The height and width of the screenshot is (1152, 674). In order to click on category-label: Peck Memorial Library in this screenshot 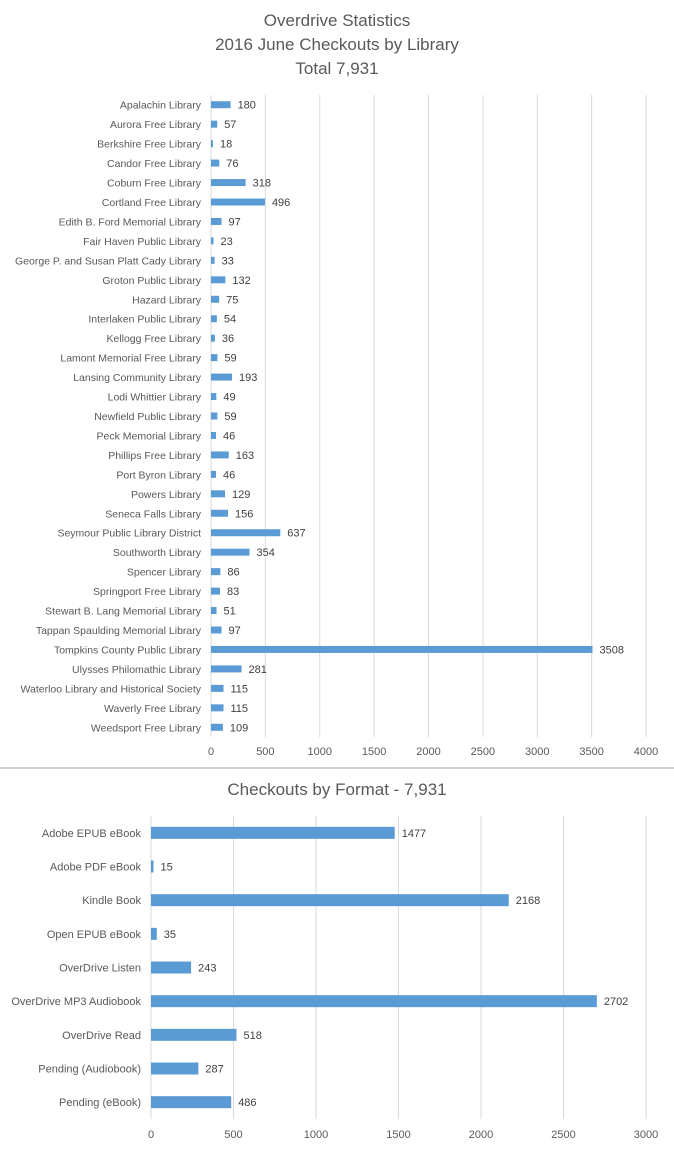, I will do `click(149, 436)`.